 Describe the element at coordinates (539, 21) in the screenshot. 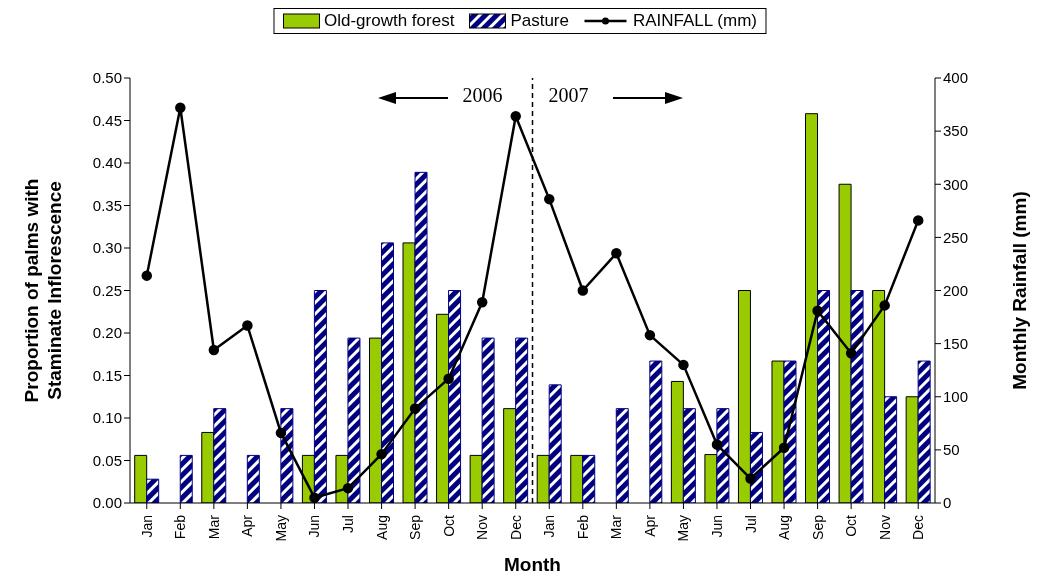

I see `legend-label: Pasture` at that location.